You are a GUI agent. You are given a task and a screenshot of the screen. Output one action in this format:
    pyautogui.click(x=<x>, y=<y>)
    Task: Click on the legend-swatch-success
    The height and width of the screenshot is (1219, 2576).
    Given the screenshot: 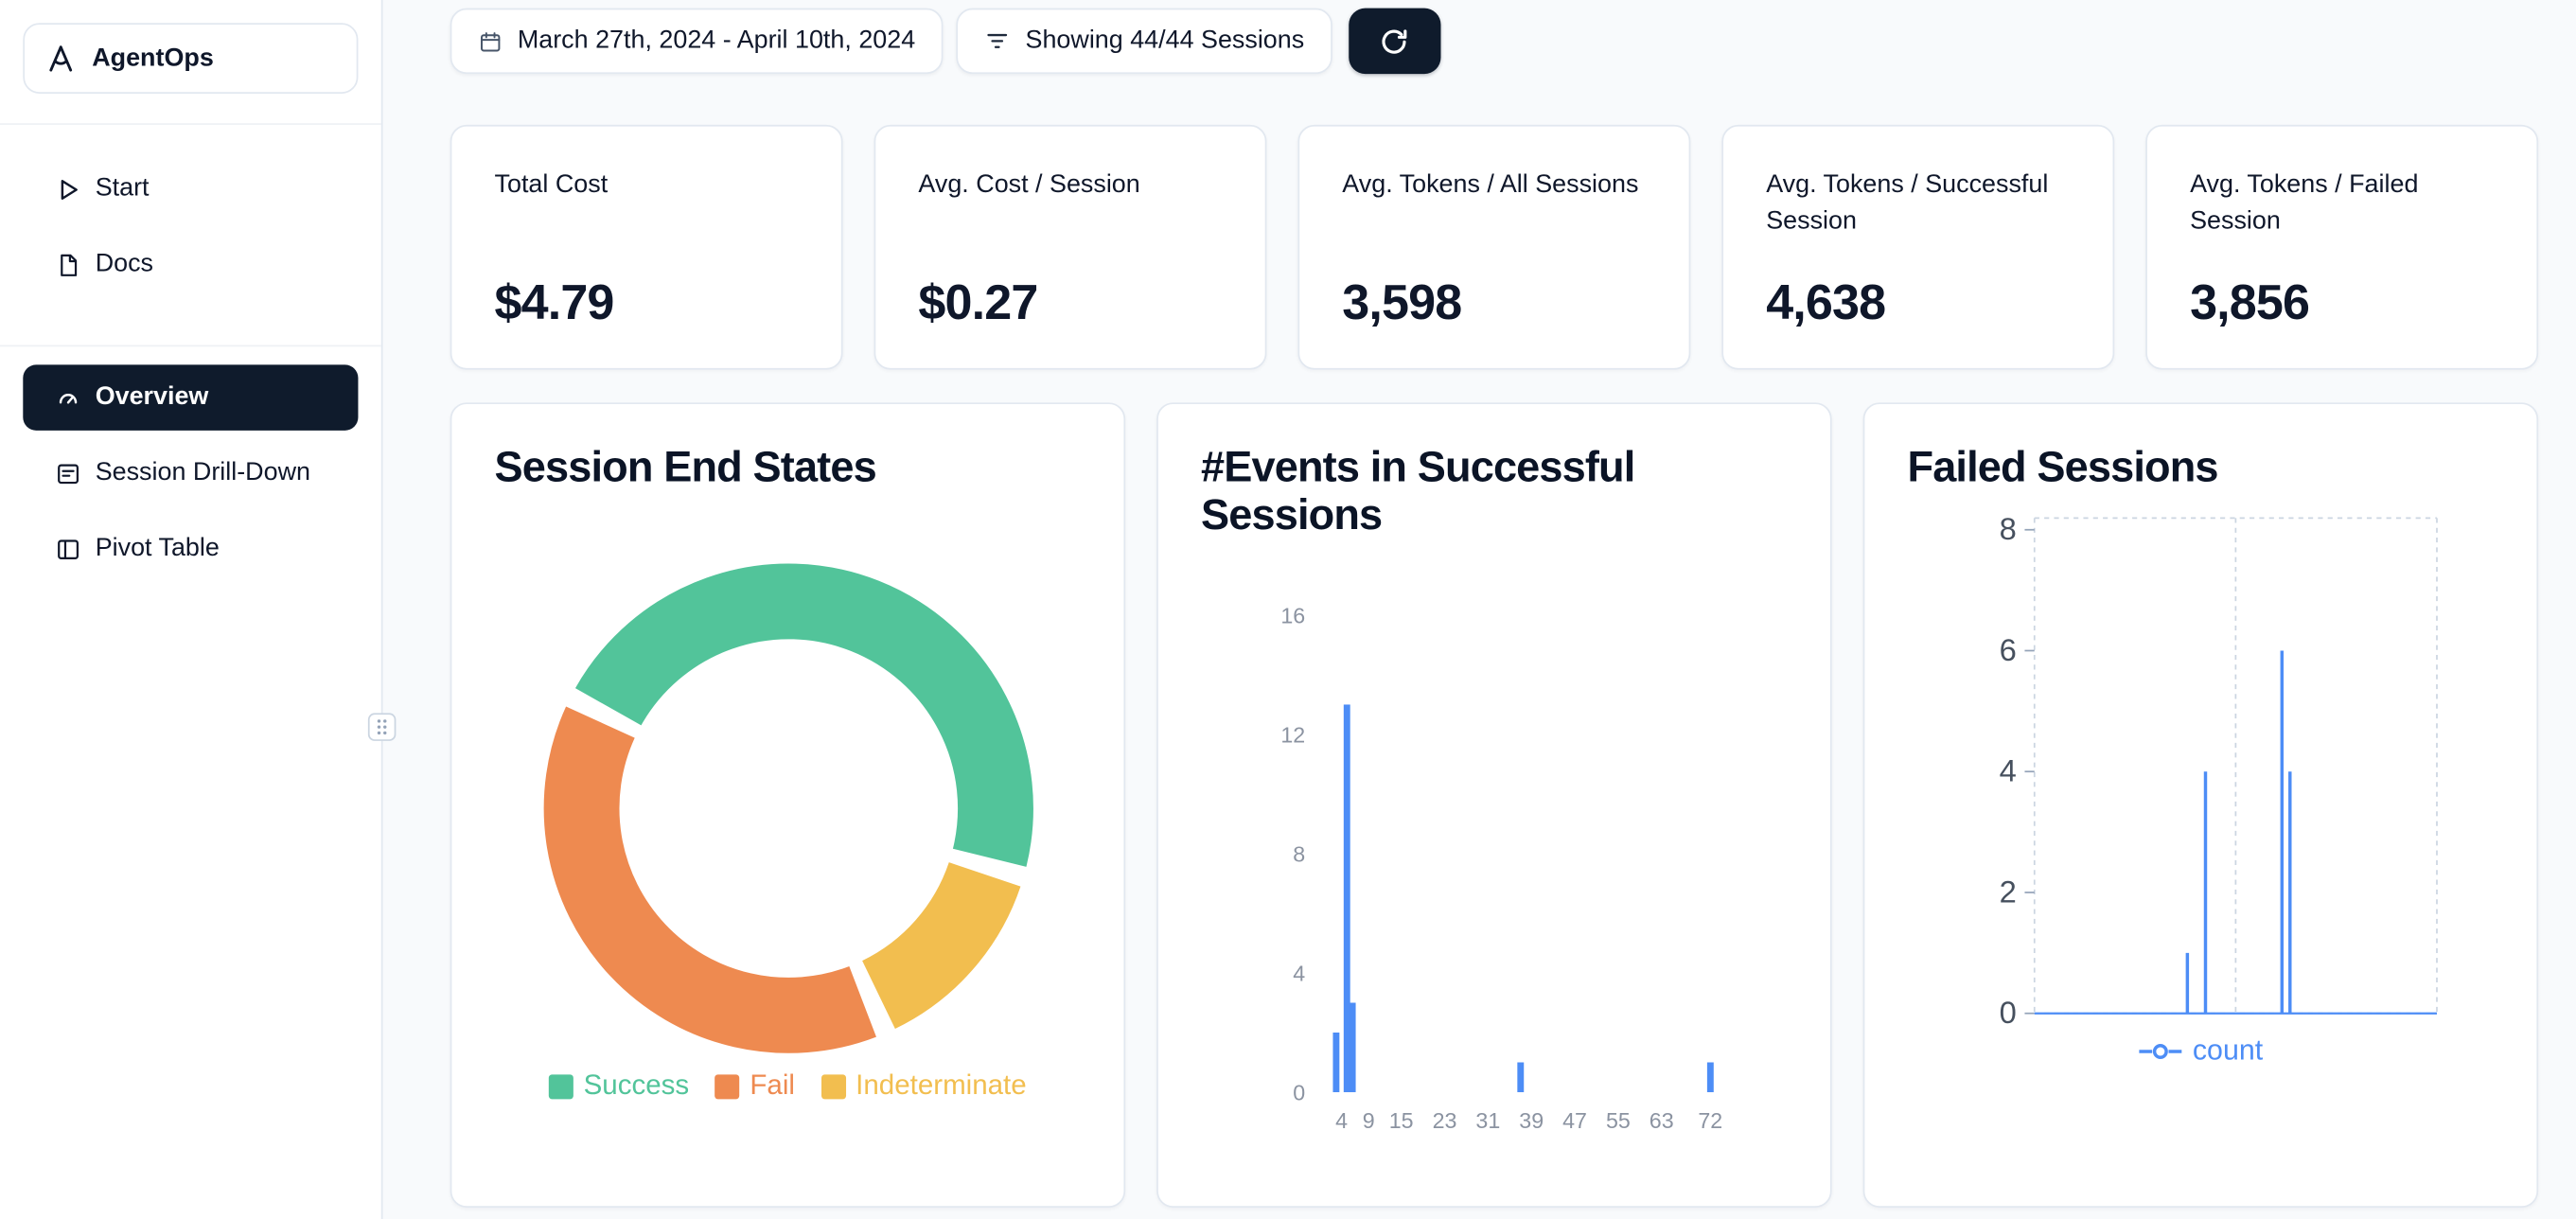 What is the action you would take?
    pyautogui.click(x=561, y=1086)
    